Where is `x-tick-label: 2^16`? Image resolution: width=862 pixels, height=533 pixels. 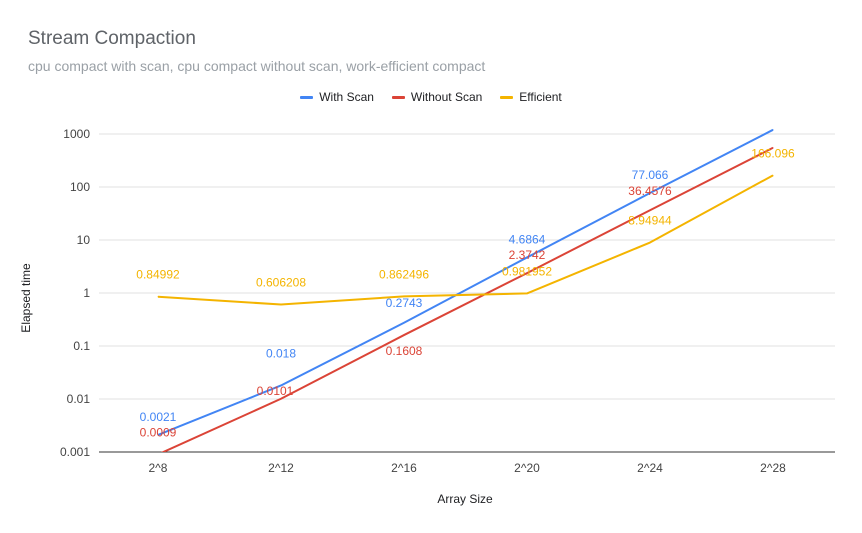
x-tick-label: 2^16 is located at coordinates (404, 468).